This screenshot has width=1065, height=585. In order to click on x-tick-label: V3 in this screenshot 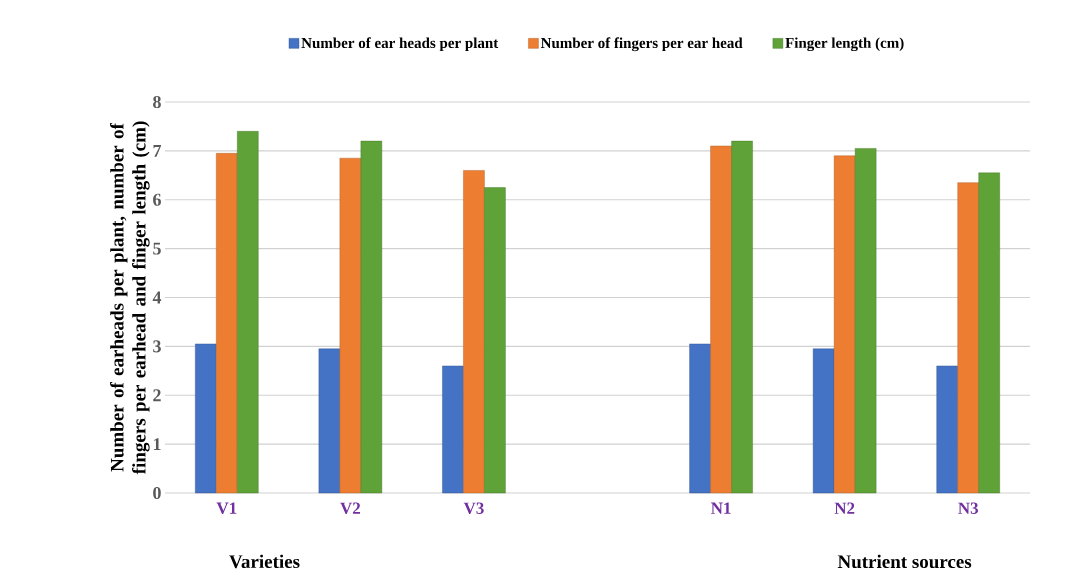, I will do `click(473, 508)`.